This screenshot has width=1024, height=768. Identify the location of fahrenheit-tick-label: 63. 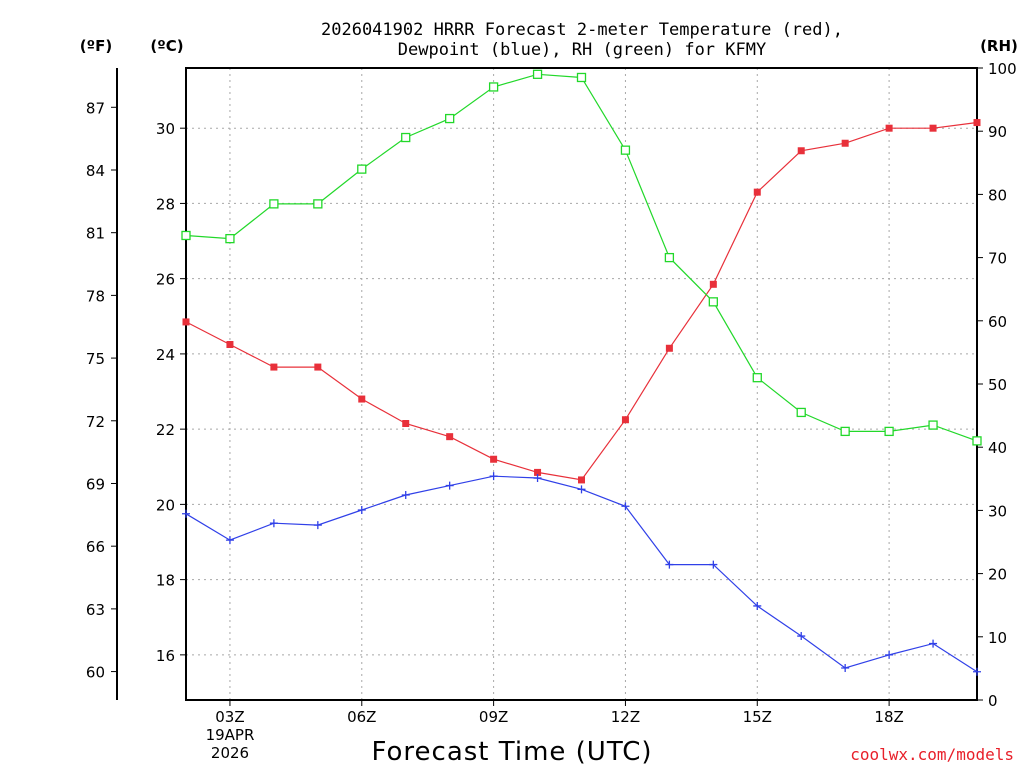
(95, 610).